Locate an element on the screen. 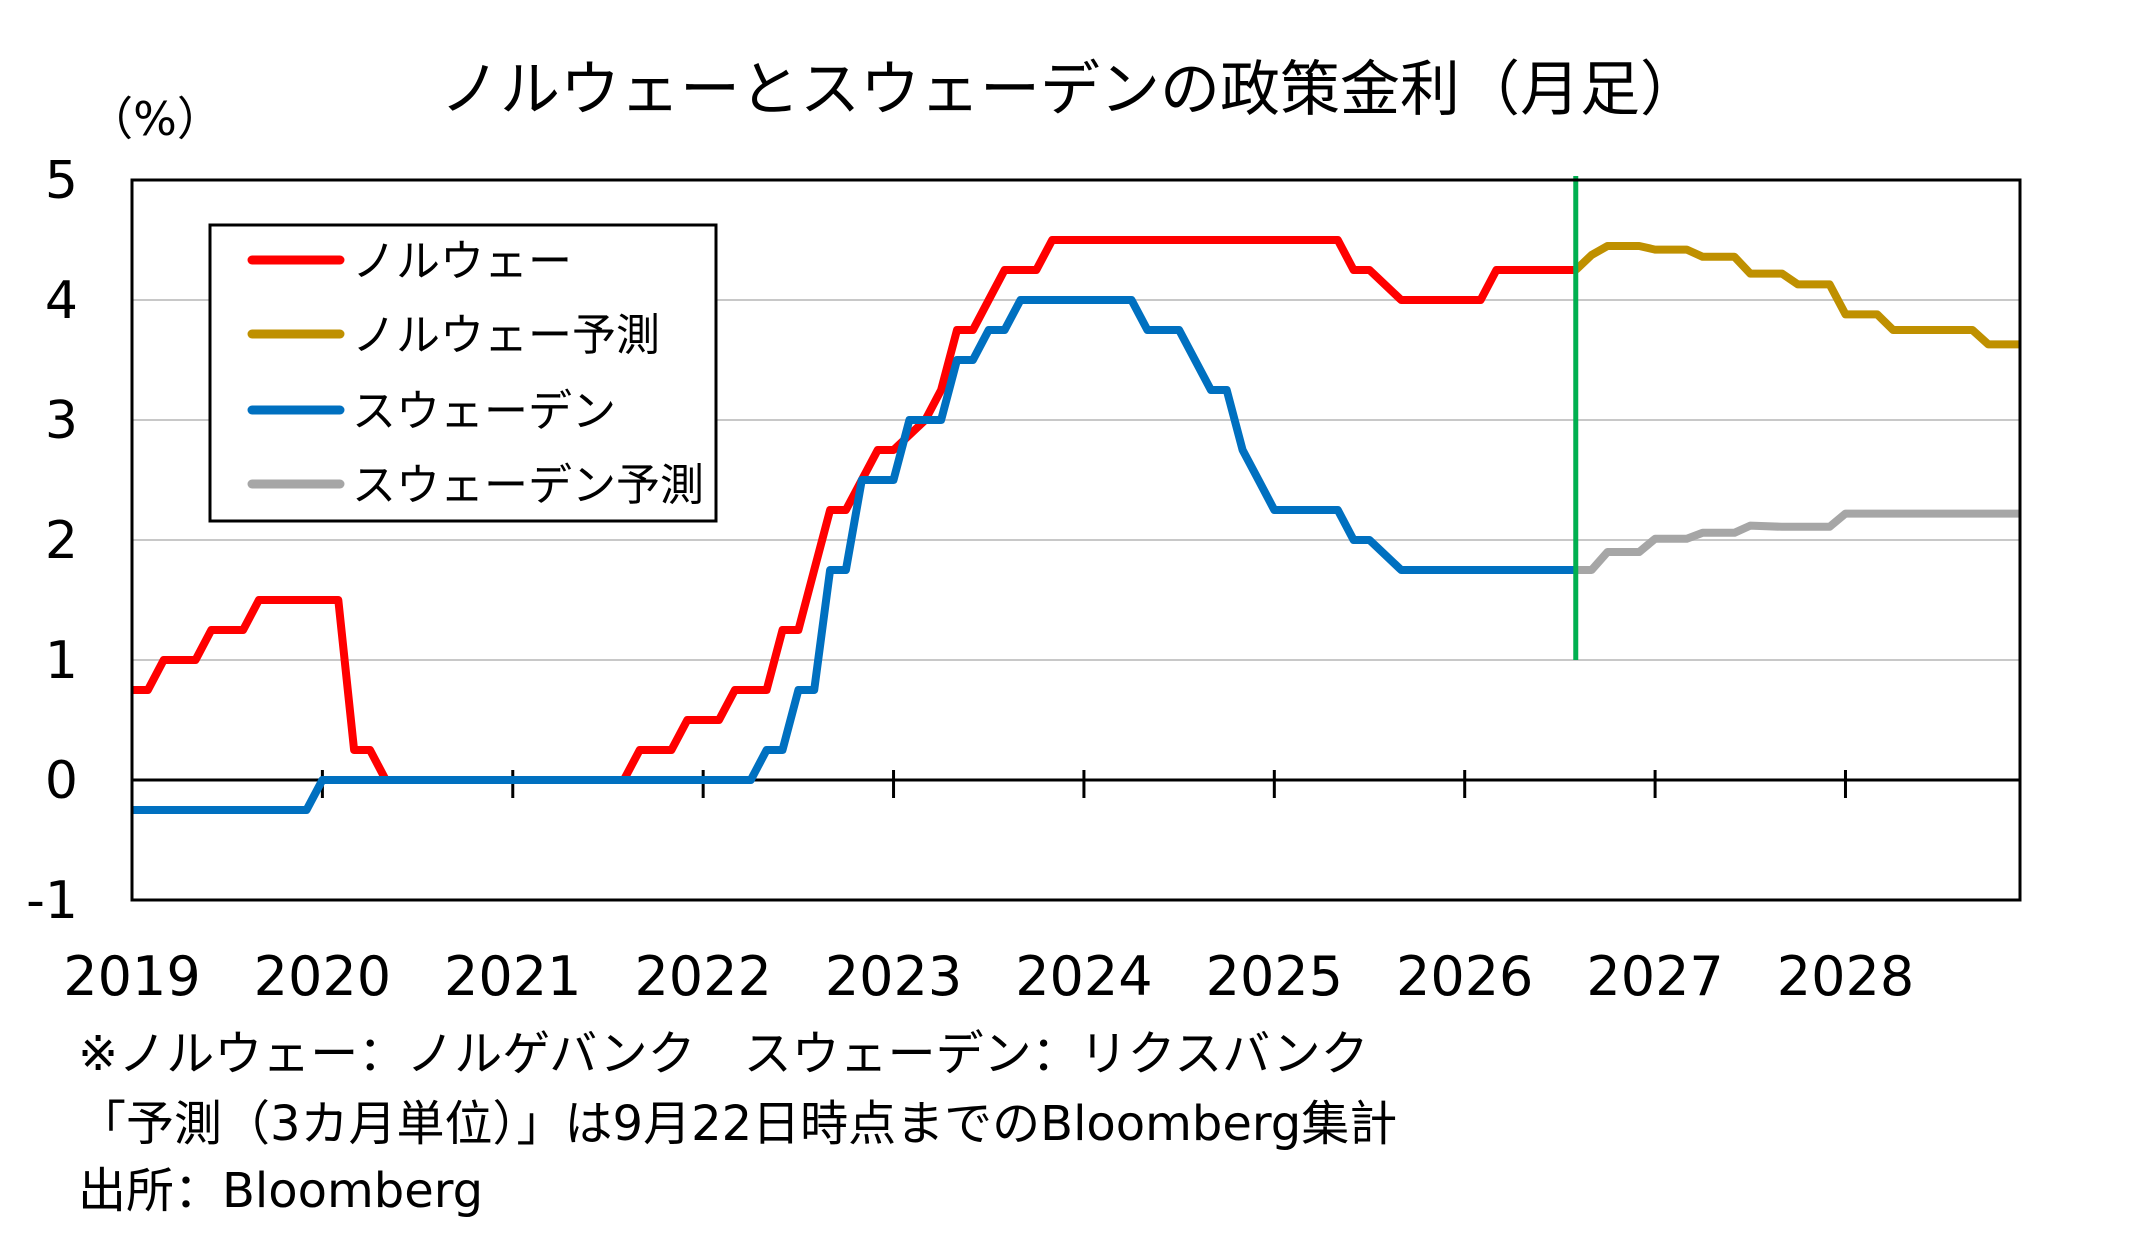 Image resolution: width=2130 pixels, height=1236 pixels. x-tick-label: 2019 is located at coordinates (131, 976).